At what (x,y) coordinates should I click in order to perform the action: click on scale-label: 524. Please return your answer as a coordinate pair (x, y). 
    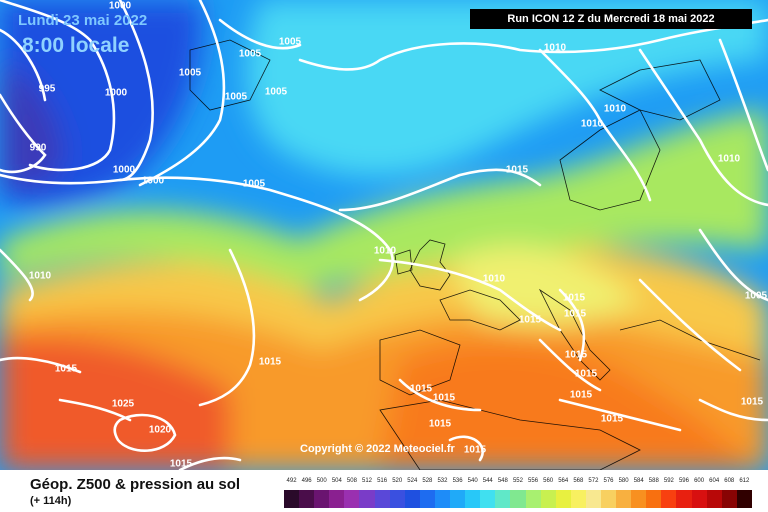
    Looking at the image, I should click on (412, 481).